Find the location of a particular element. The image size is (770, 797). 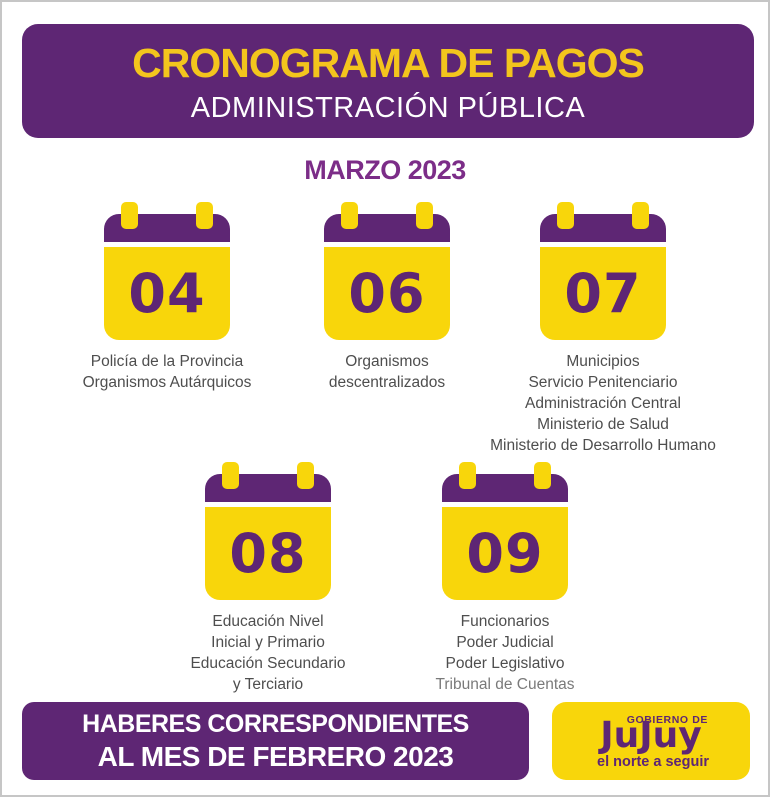

page-title: CRONOGRAMA DE PAGOS is located at coordinates (388, 63).